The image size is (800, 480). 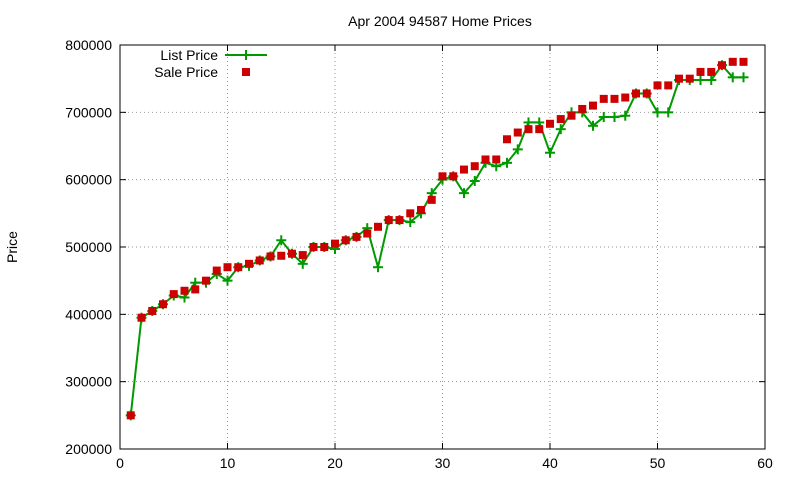 I want to click on y-tick-label: 800000, so click(x=88, y=45).